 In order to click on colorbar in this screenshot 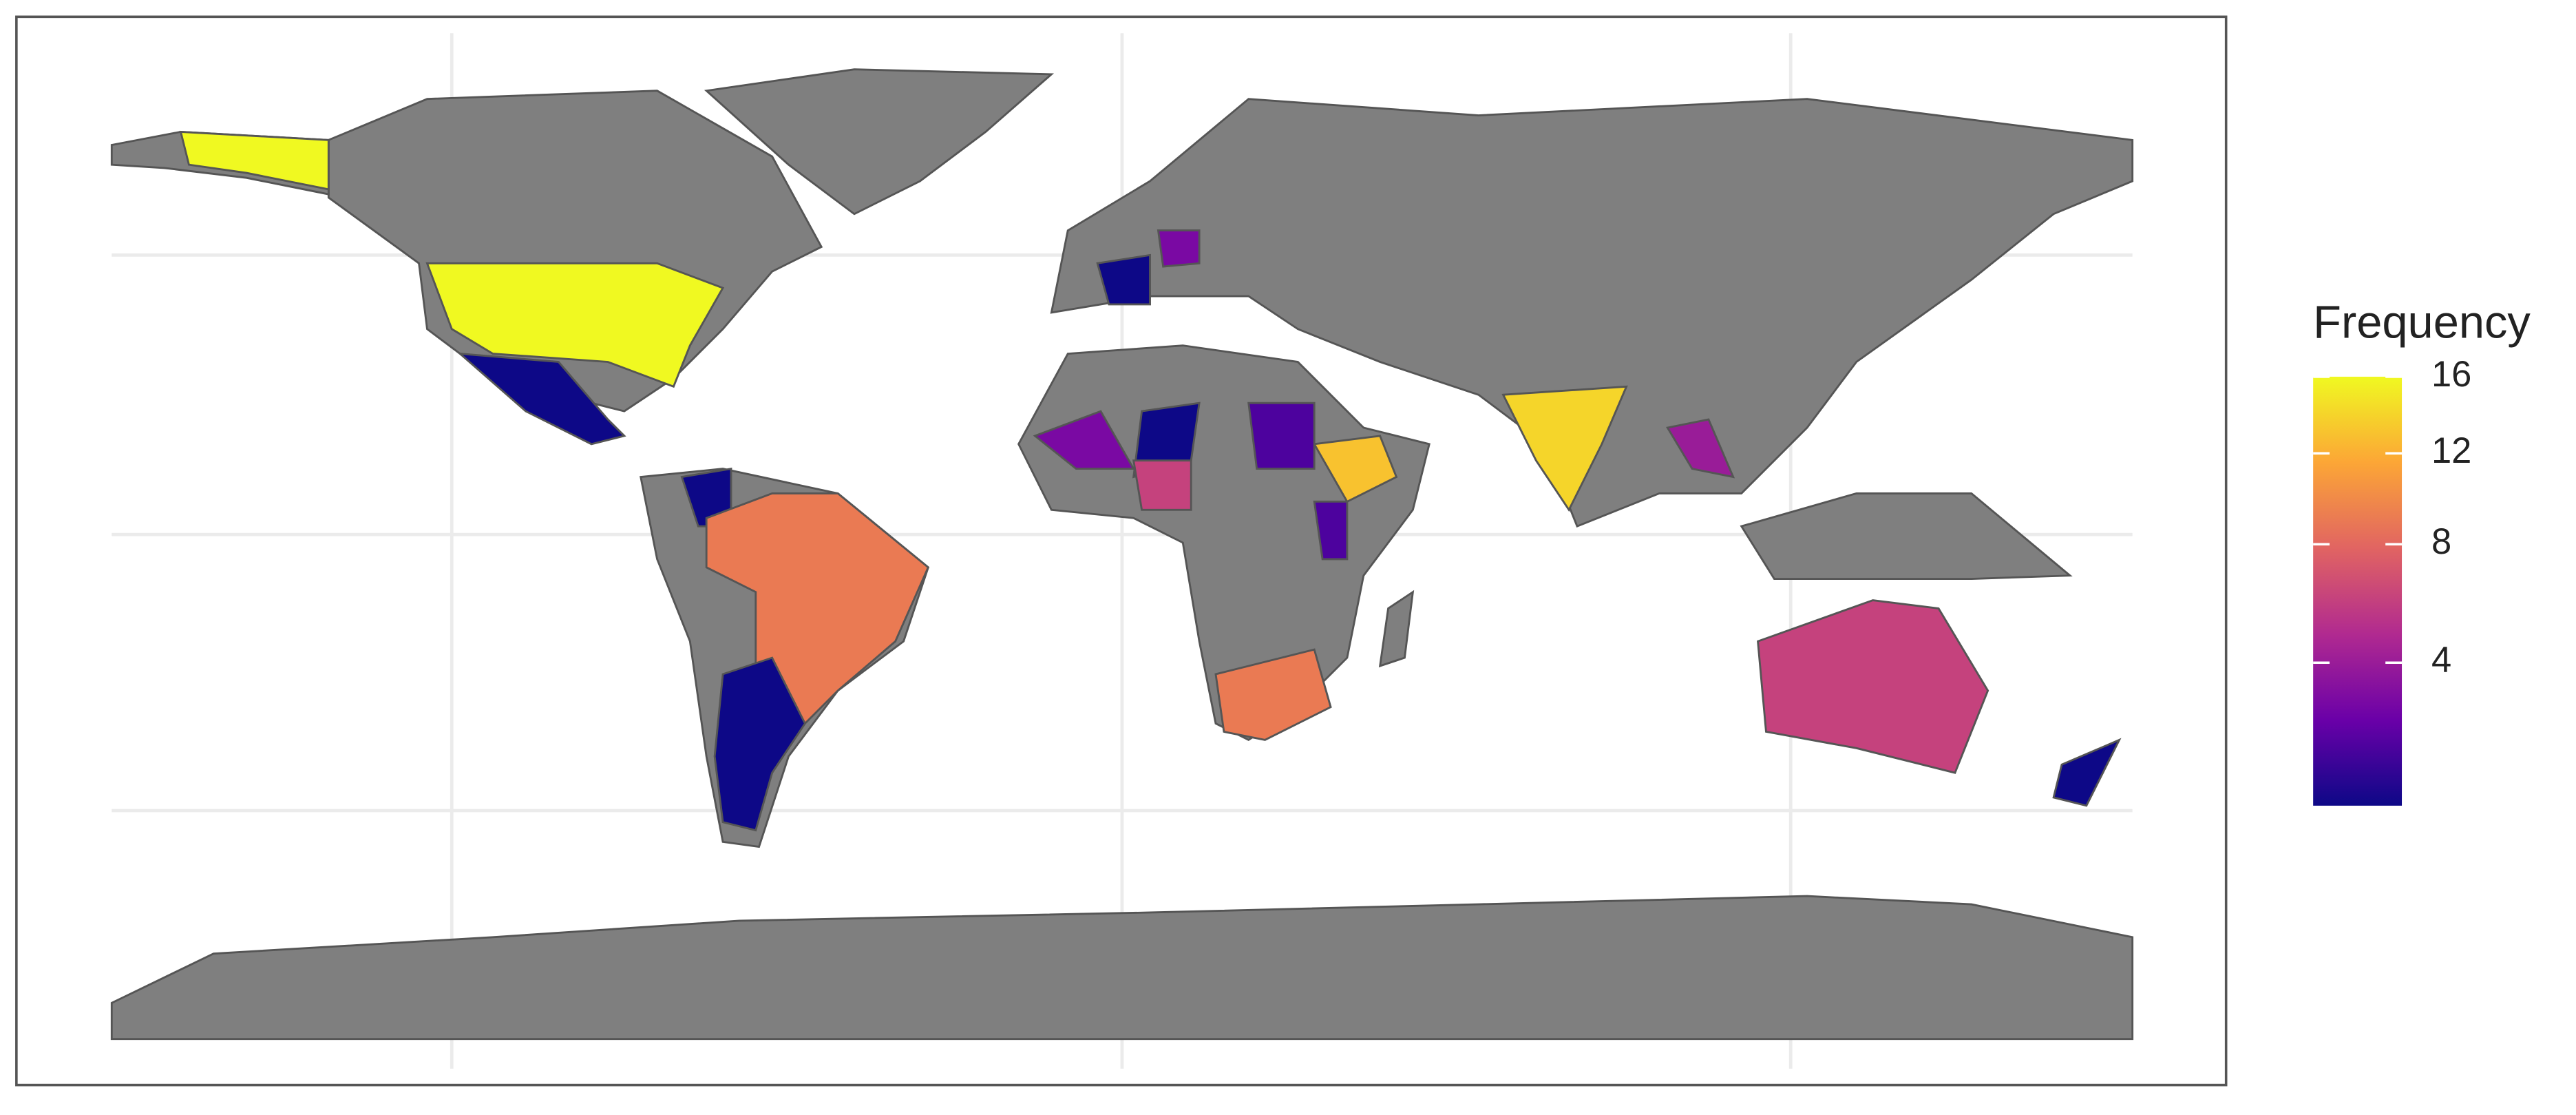, I will do `click(2358, 591)`.